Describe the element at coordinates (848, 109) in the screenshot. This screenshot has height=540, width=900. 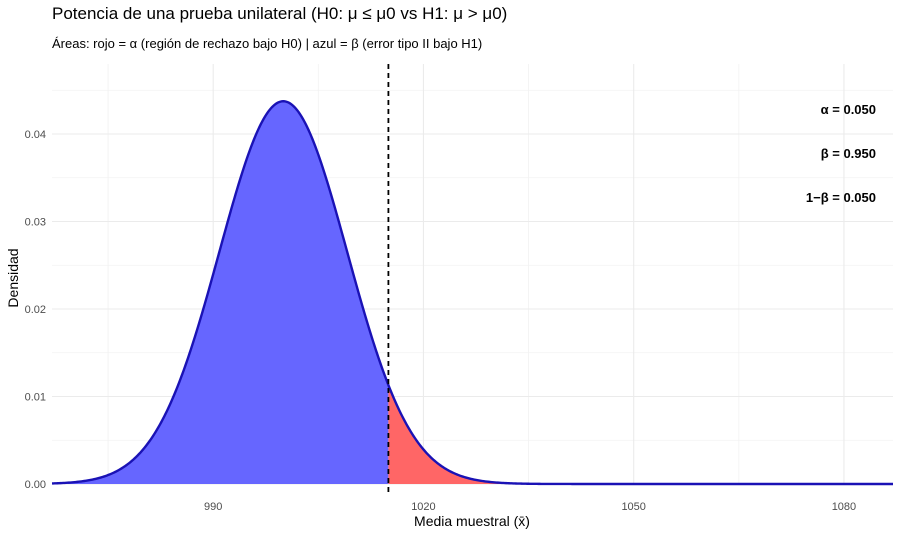
I see `annotation-label: α = 0.050` at that location.